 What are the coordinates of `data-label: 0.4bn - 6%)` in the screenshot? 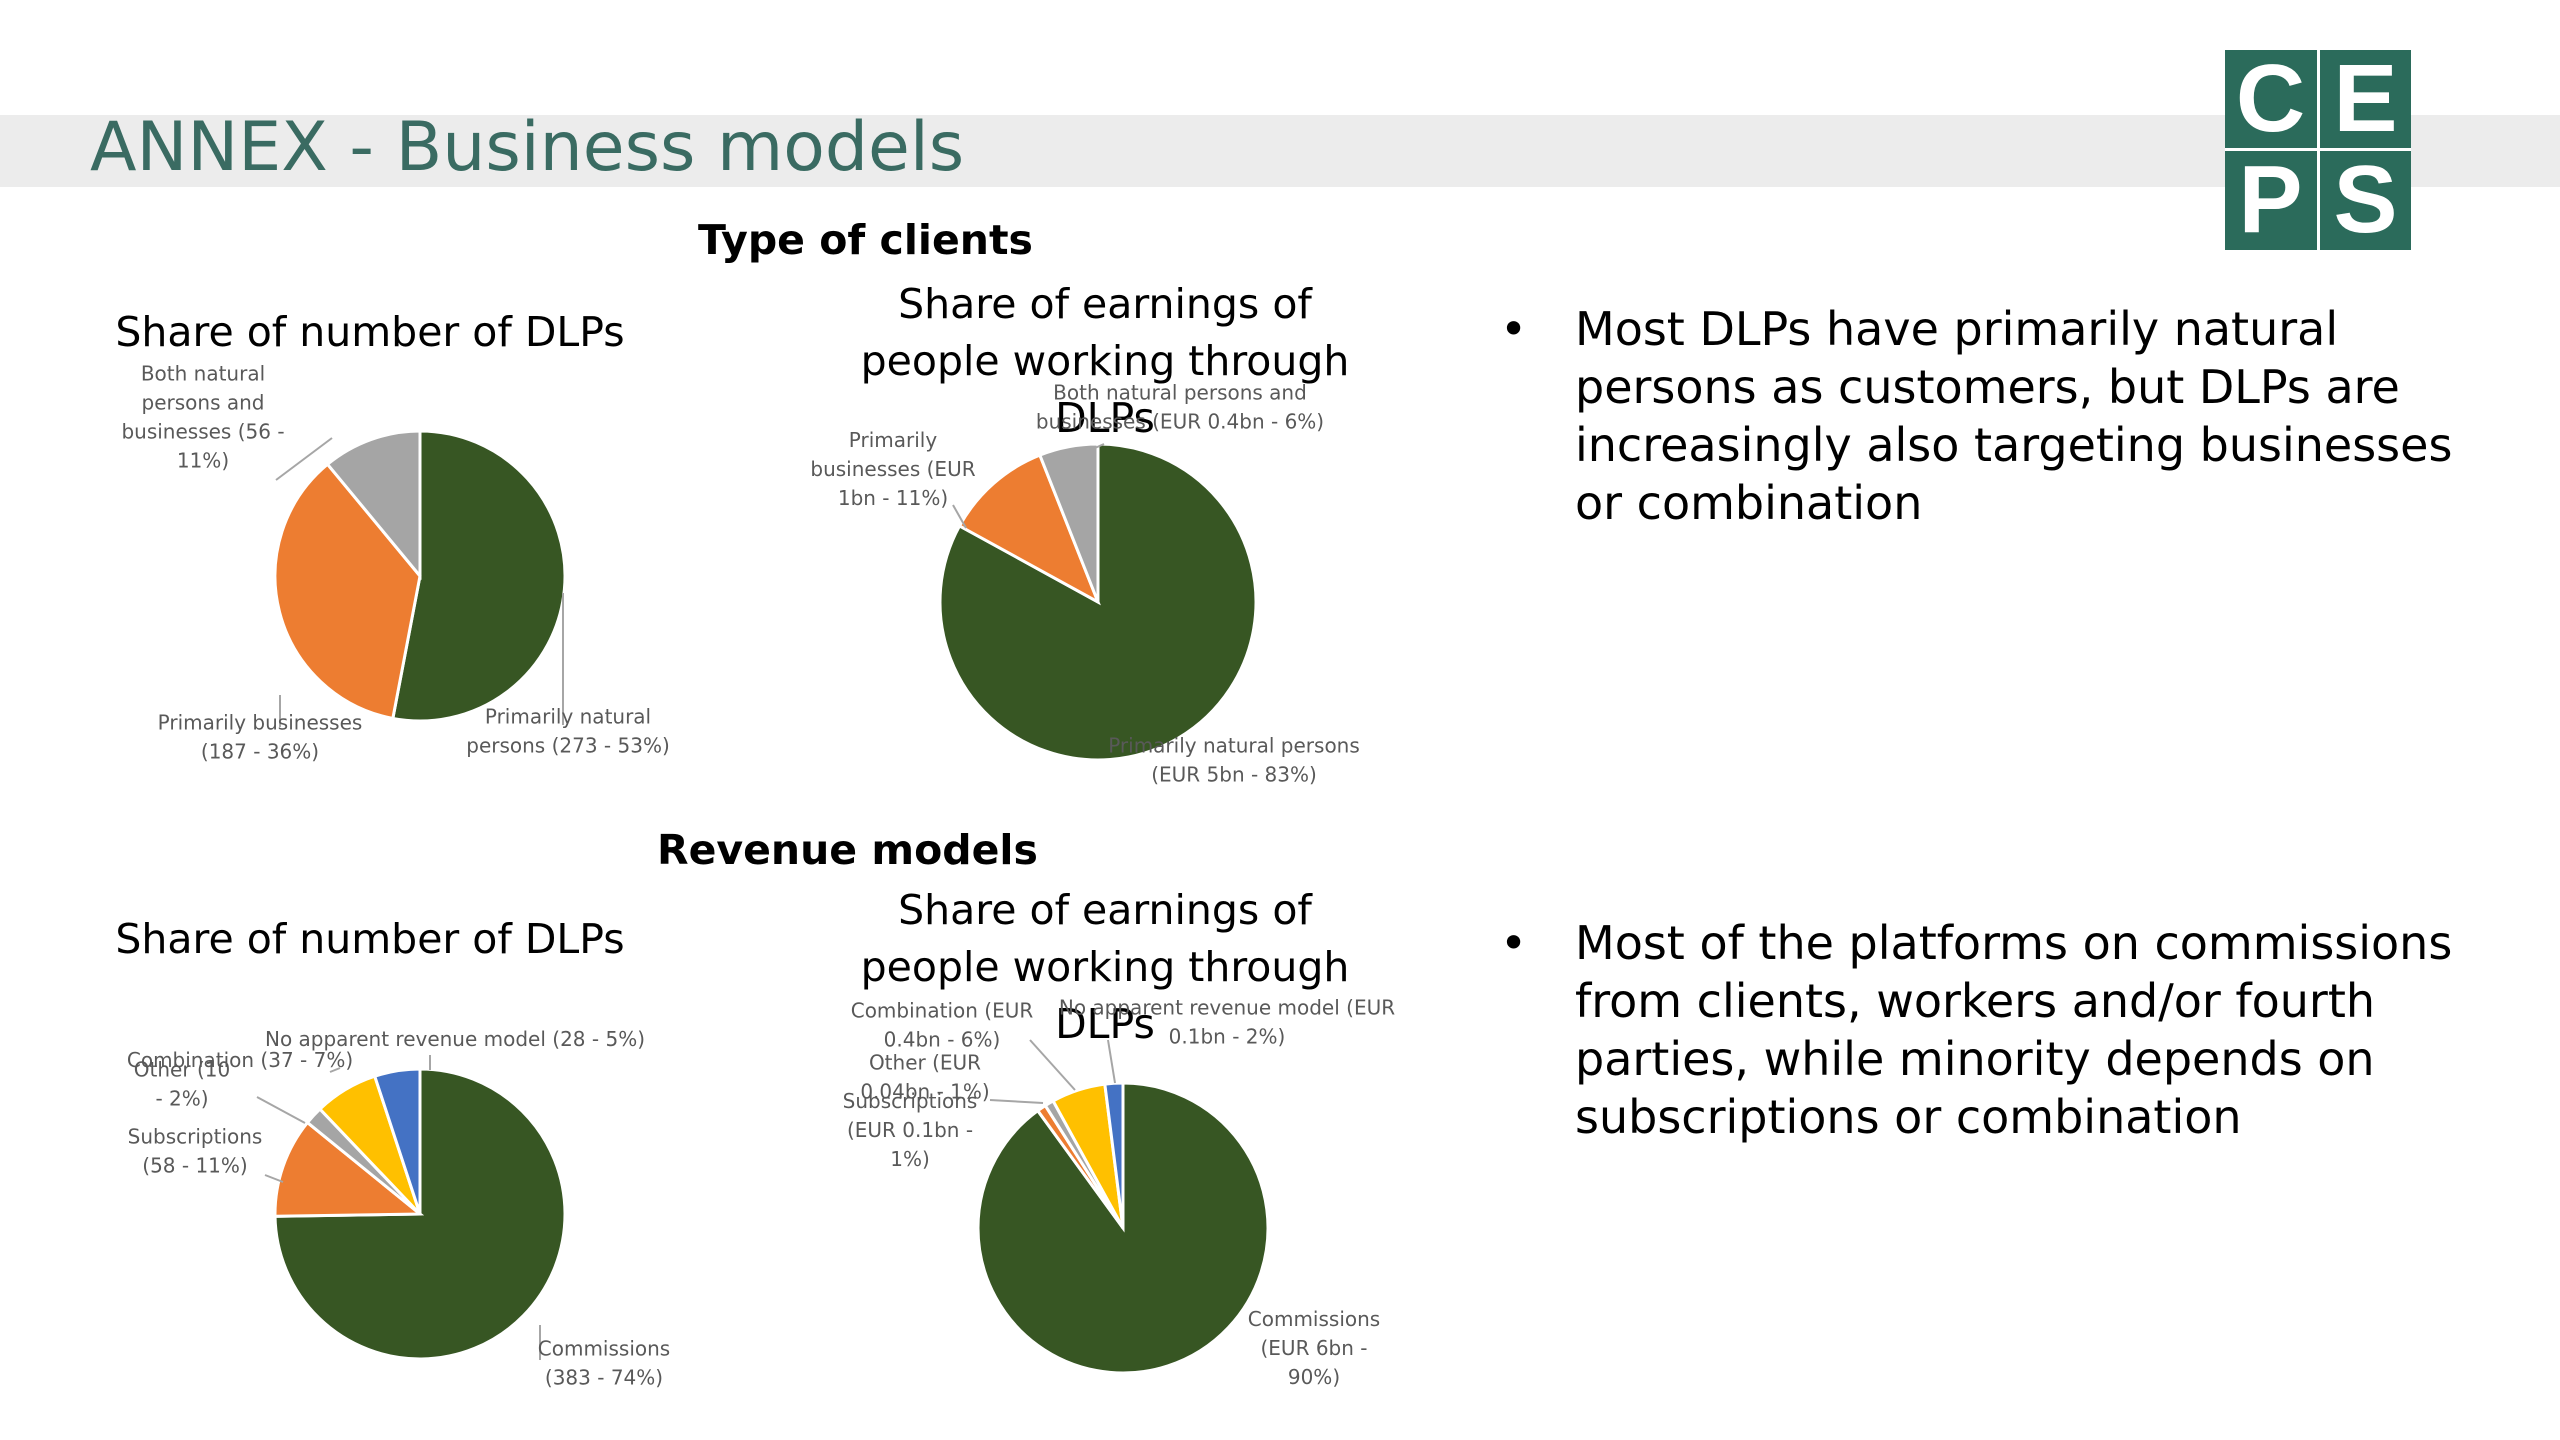 It's located at (942, 1040).